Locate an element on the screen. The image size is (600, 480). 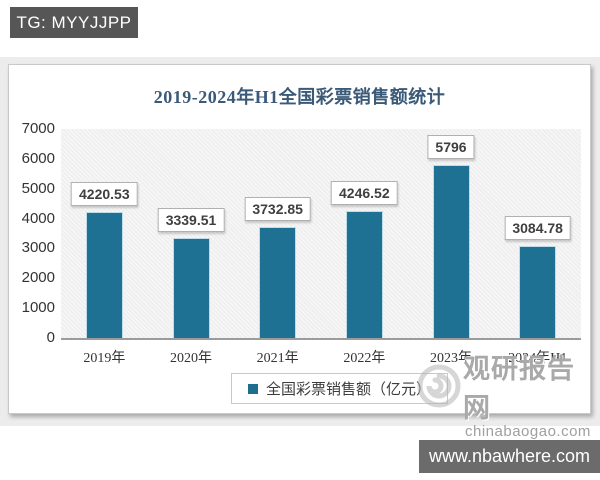
legend: 全国彩票销售额（亿元） is located at coordinates (340, 388).